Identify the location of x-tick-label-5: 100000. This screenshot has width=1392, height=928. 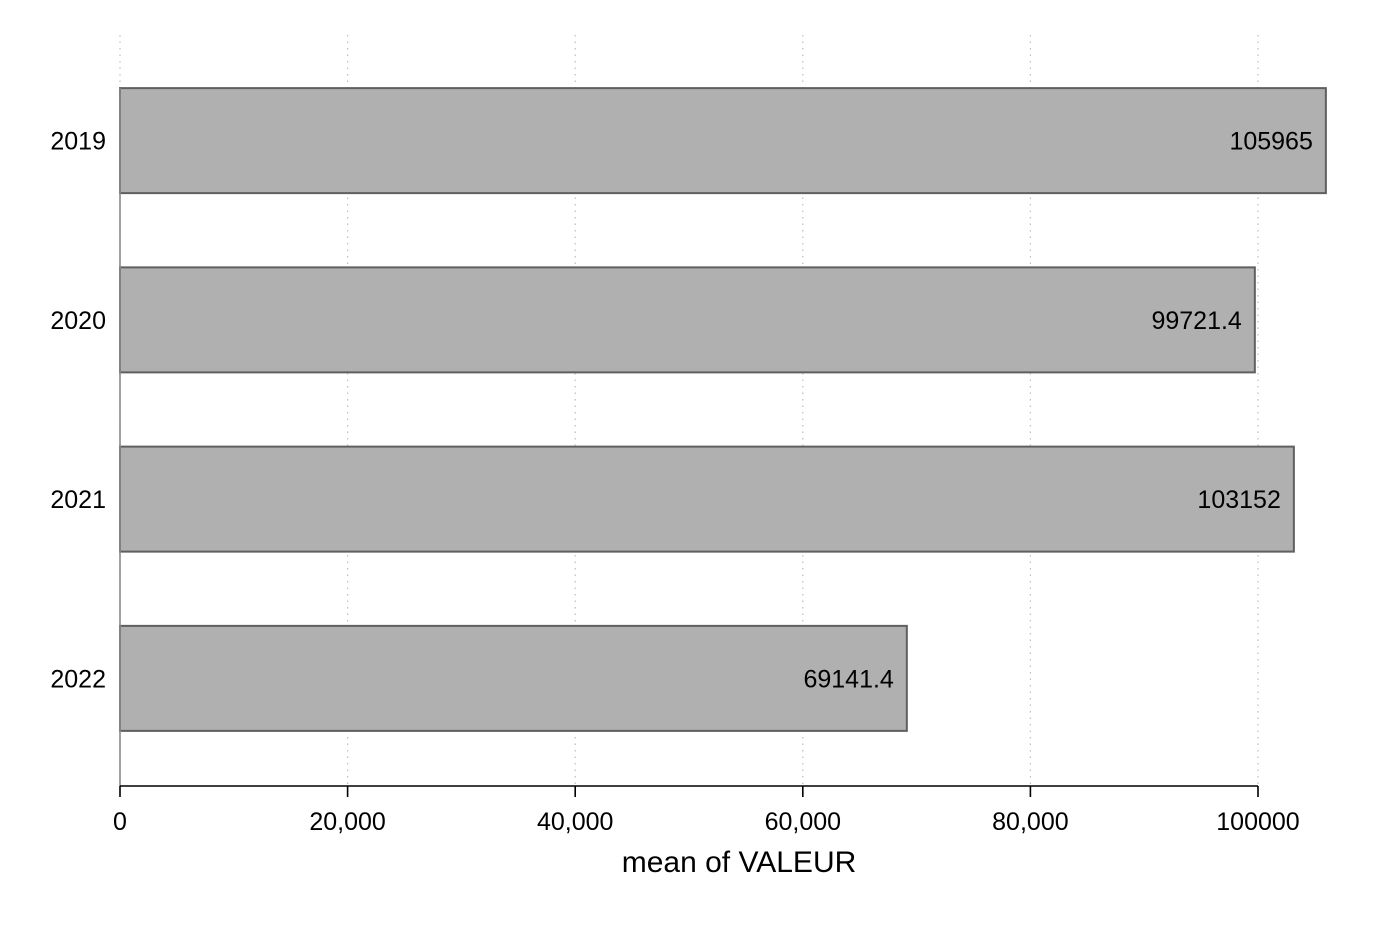
(1257, 822).